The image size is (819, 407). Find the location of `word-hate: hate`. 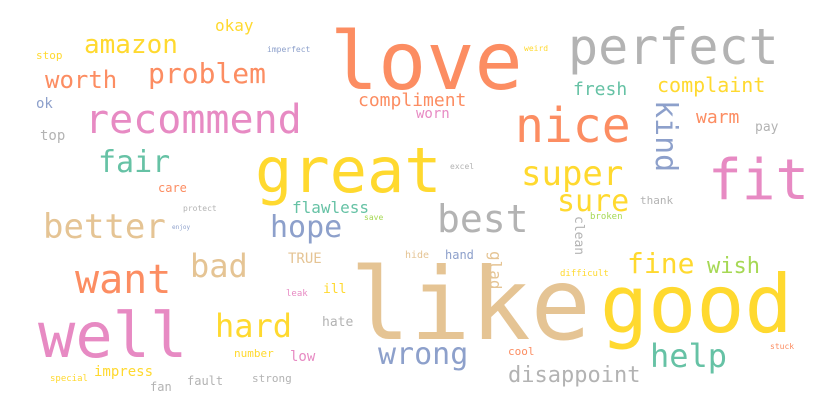

word-hate: hate is located at coordinates (338, 322).